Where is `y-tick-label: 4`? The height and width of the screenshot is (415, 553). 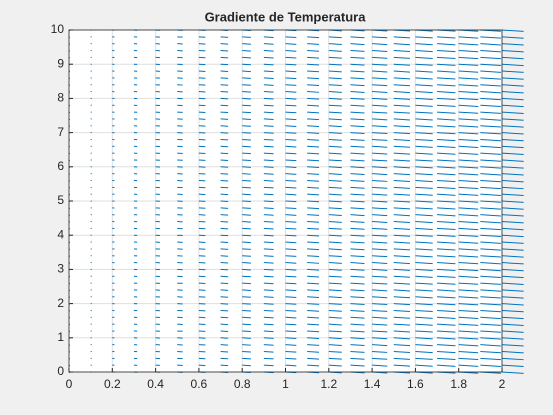 y-tick-label: 4 is located at coordinates (60, 234).